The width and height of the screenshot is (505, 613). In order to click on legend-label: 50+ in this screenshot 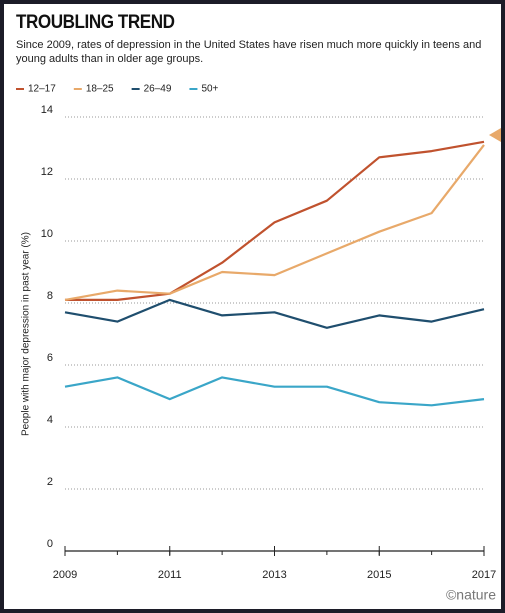, I will do `click(209, 89)`.